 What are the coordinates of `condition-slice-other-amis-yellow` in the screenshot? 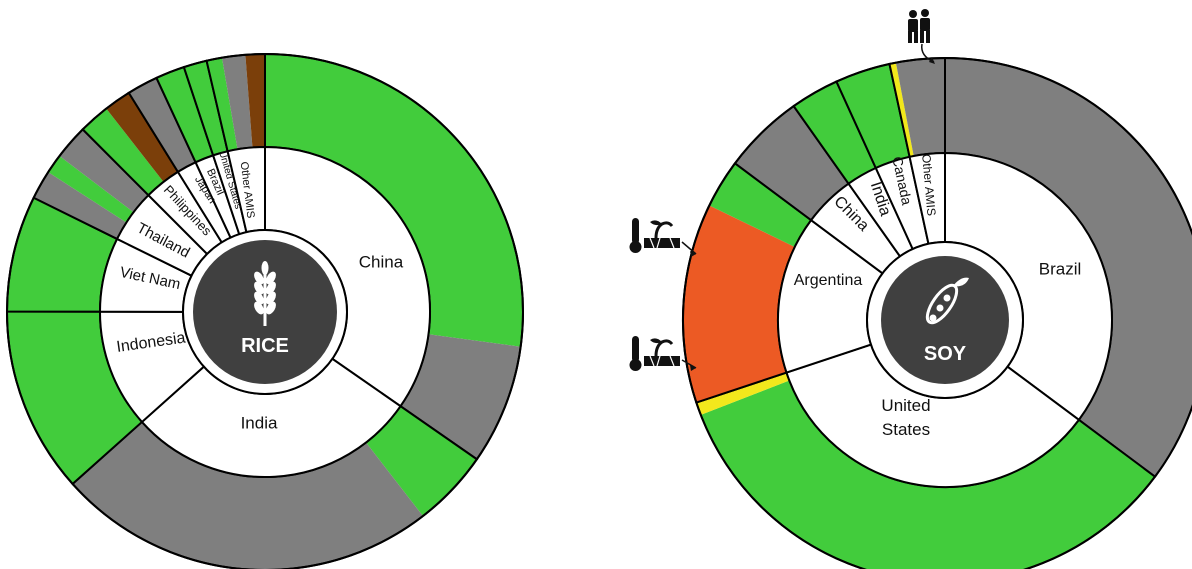 It's located at (901, 109).